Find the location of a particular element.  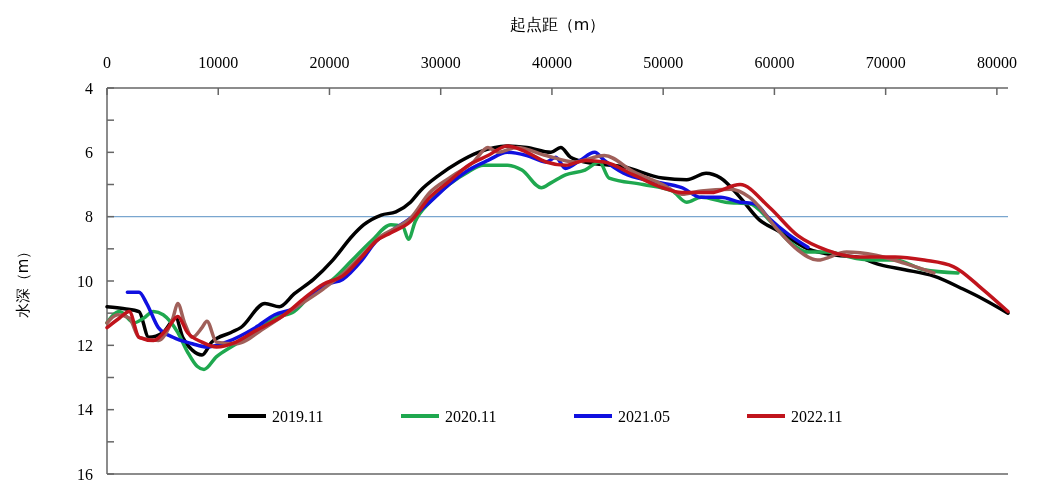

x-tick-label: 70000 is located at coordinates (885, 62).